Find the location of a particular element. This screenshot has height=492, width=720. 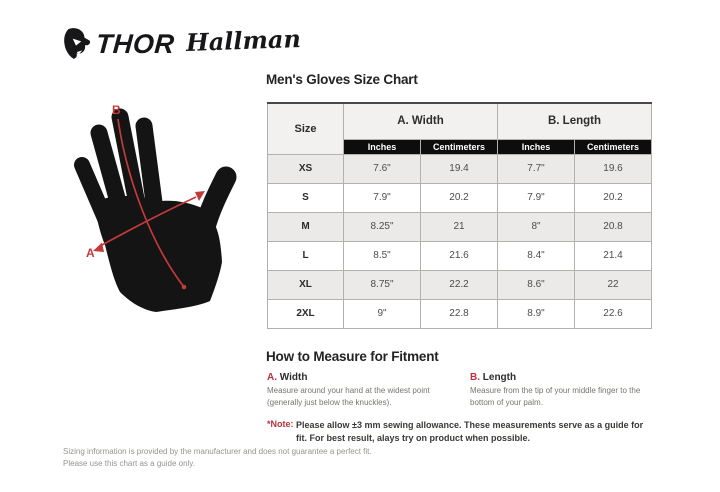

value-cell: 22.6 is located at coordinates (613, 313).